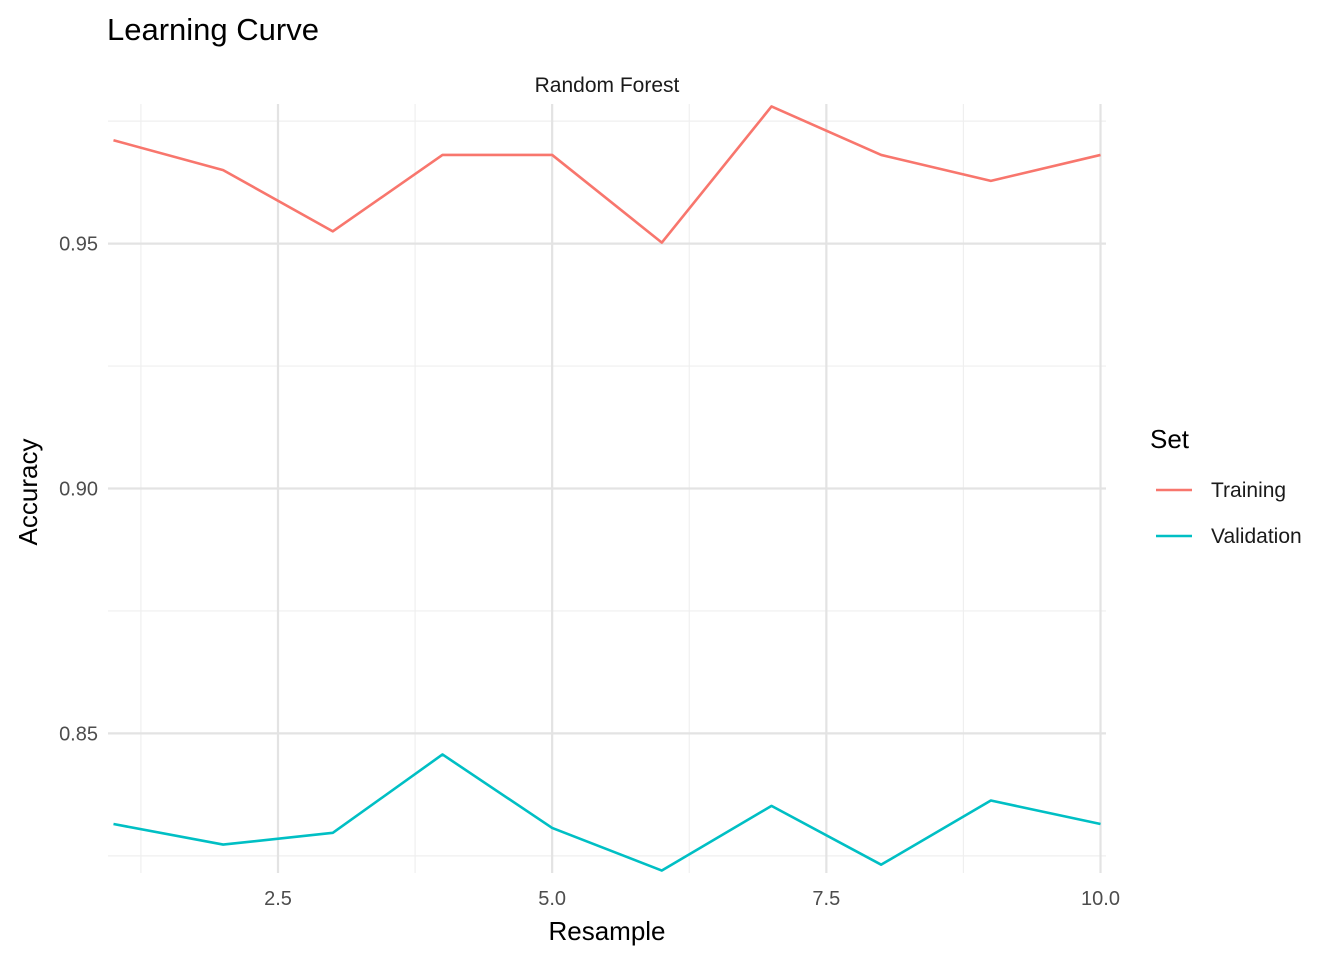 This screenshot has height=960, width=1344. Describe the element at coordinates (28, 492) in the screenshot. I see `y-axis-title: Accuracy` at that location.